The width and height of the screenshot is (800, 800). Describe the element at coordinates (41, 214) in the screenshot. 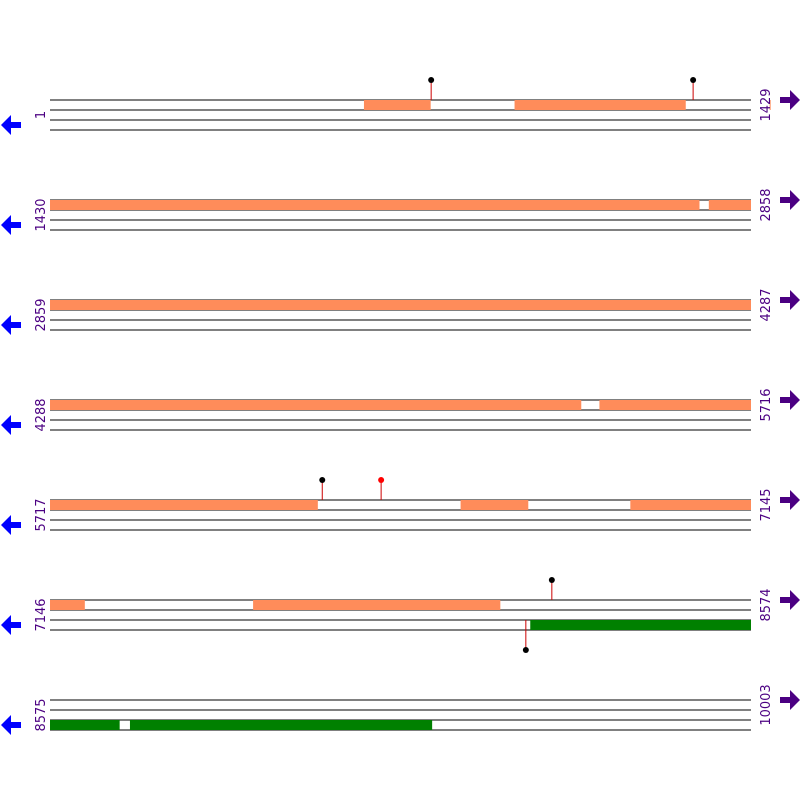

I see `row-start-label: 1430` at that location.